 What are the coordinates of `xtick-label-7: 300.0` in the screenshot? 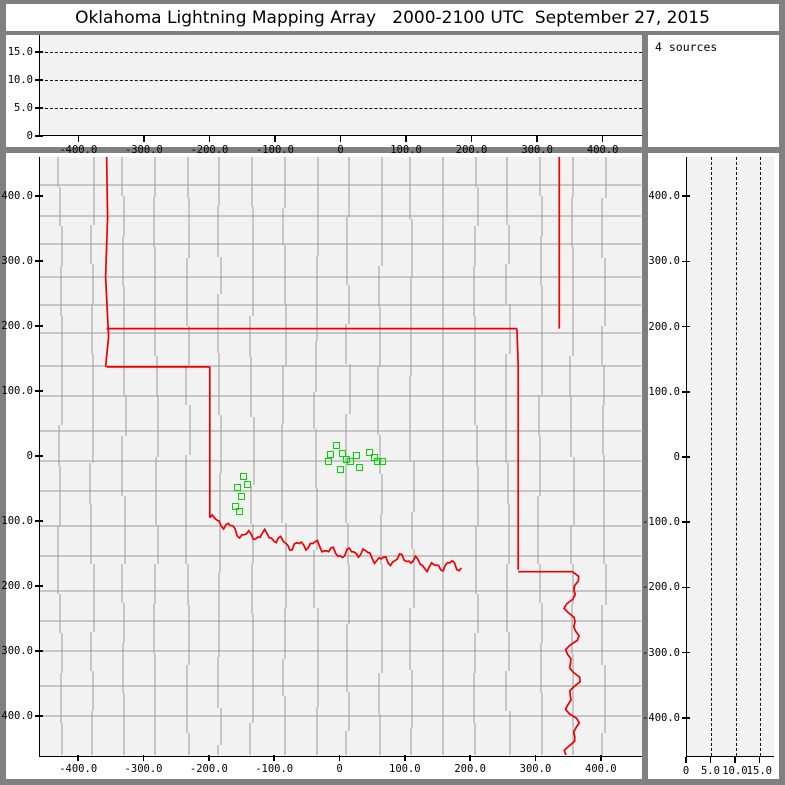 It's located at (535, 769).